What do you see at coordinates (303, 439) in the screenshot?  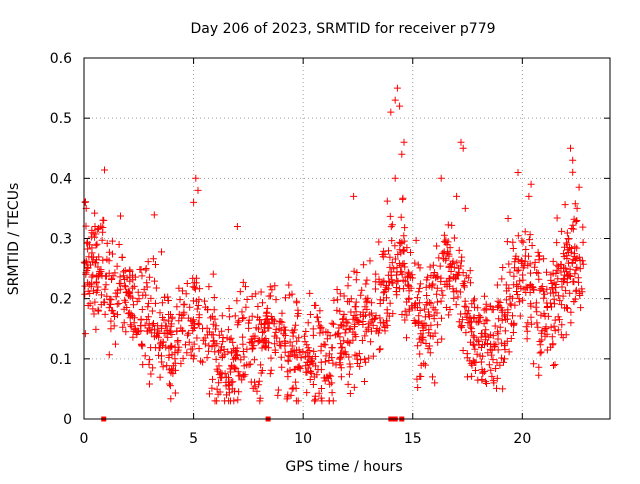 I see `x-tick-label: 10` at bounding box center [303, 439].